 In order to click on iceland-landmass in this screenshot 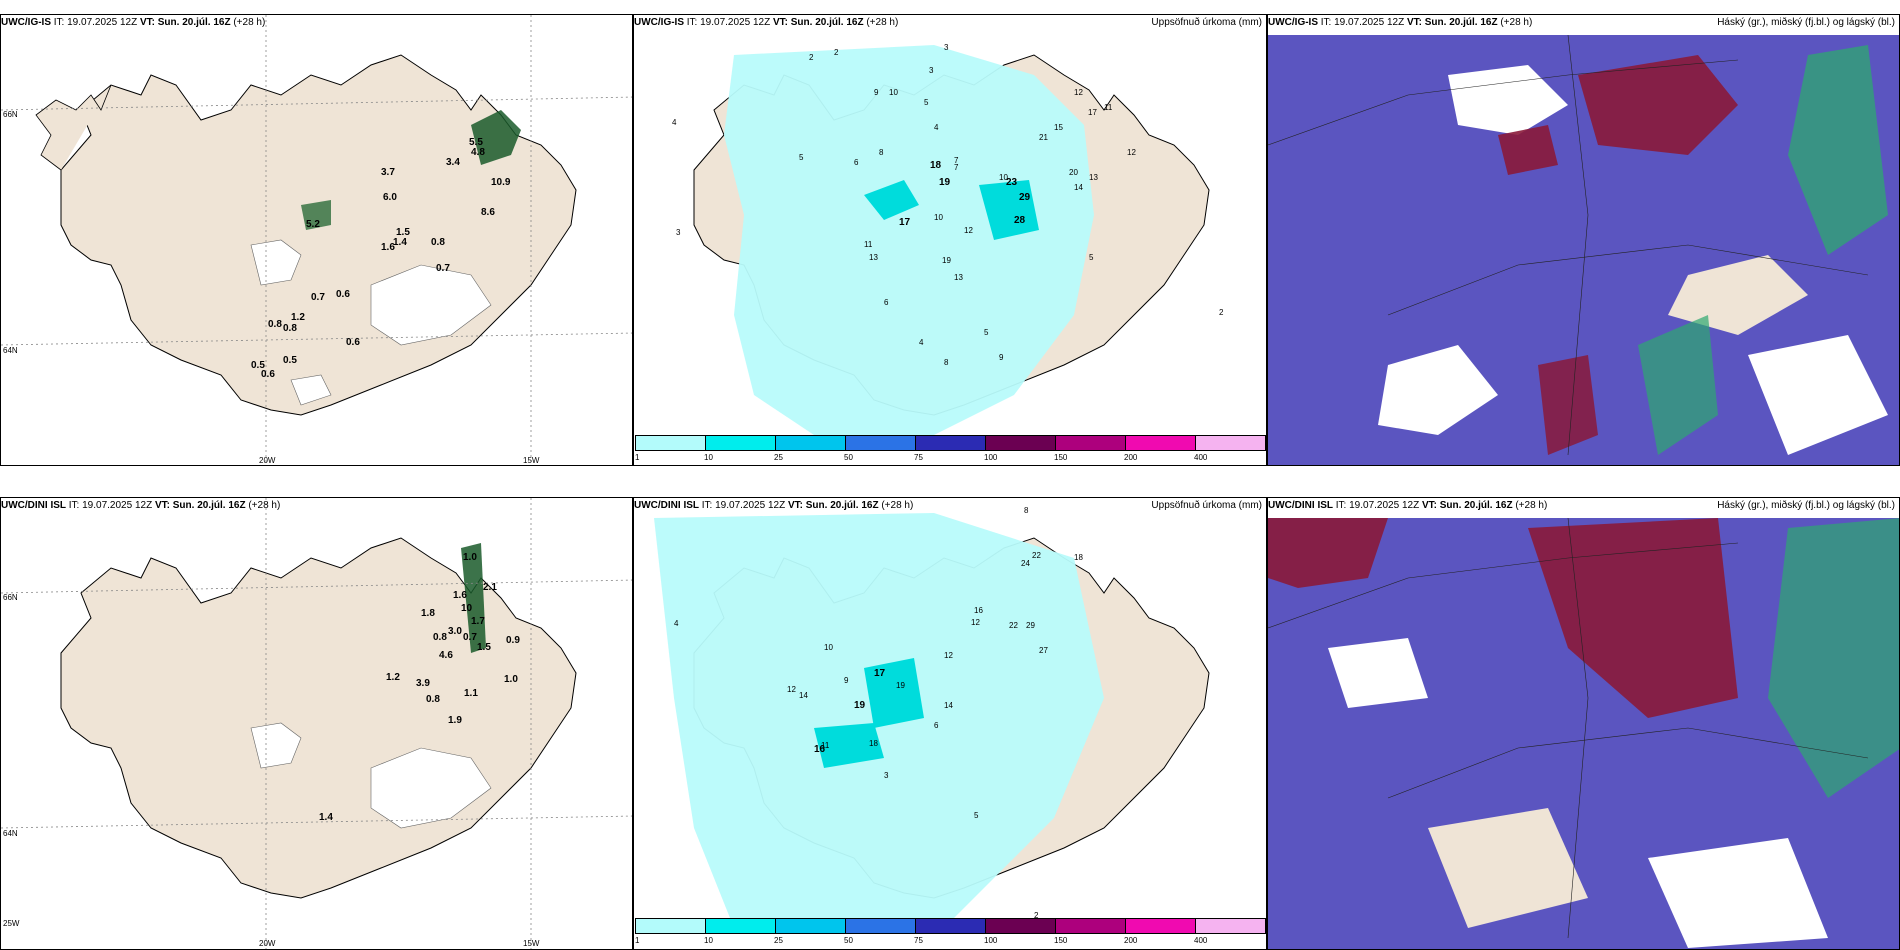, I will do `click(318, 235)`.